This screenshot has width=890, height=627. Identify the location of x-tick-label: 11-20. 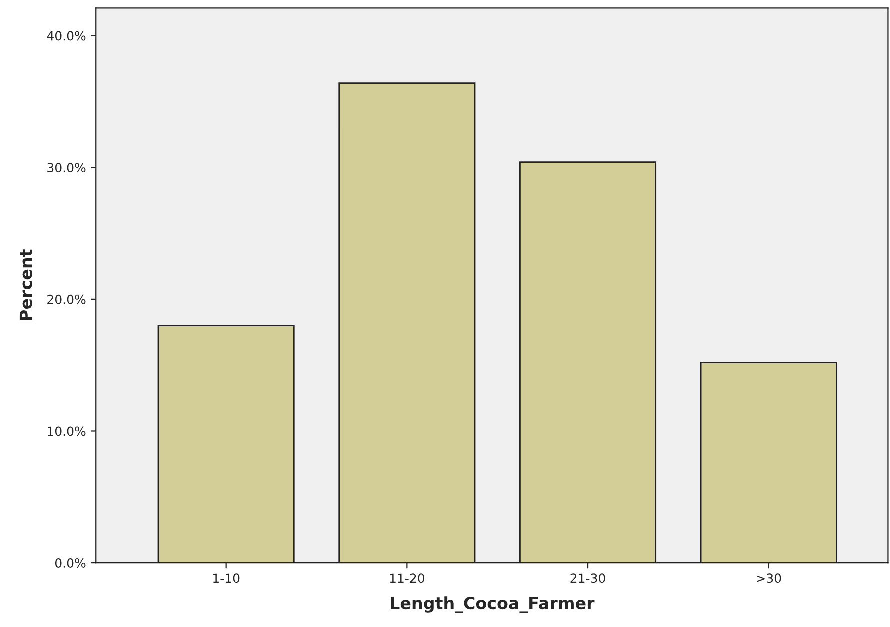
(407, 579).